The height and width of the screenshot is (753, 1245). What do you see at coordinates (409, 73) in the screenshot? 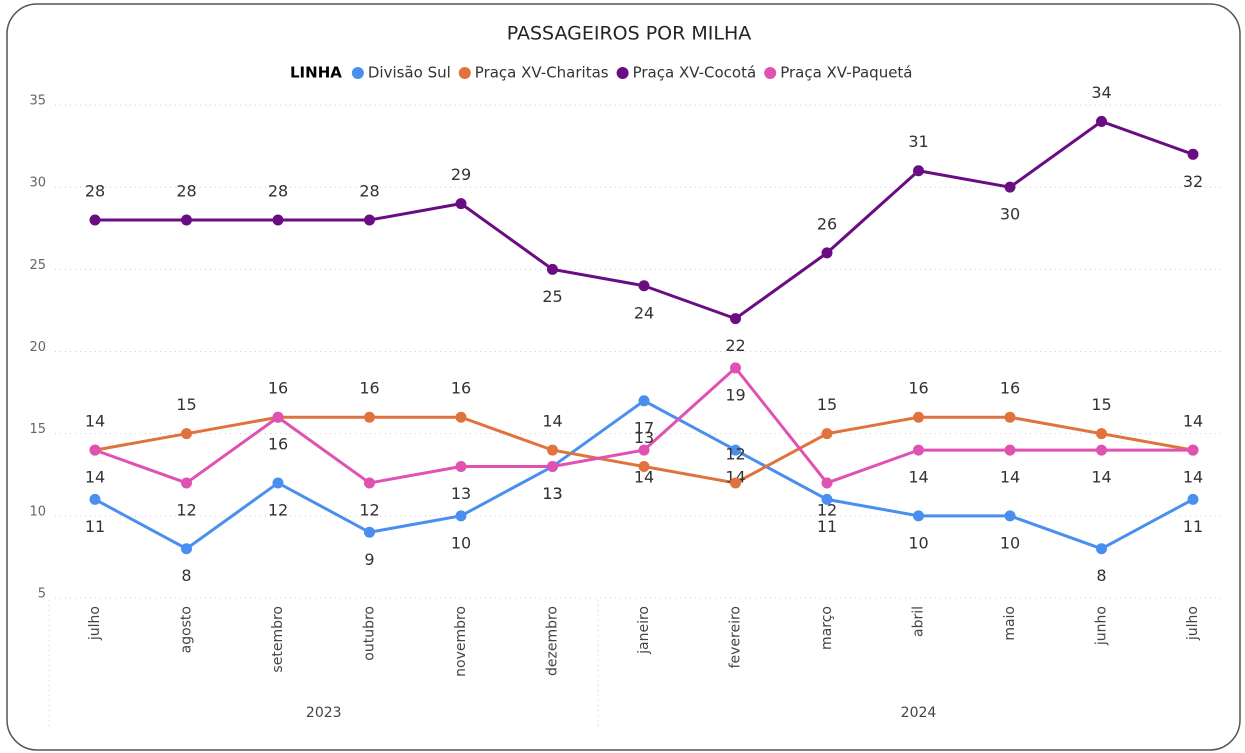
I see `legend-label: Divisão Sul` at bounding box center [409, 73].